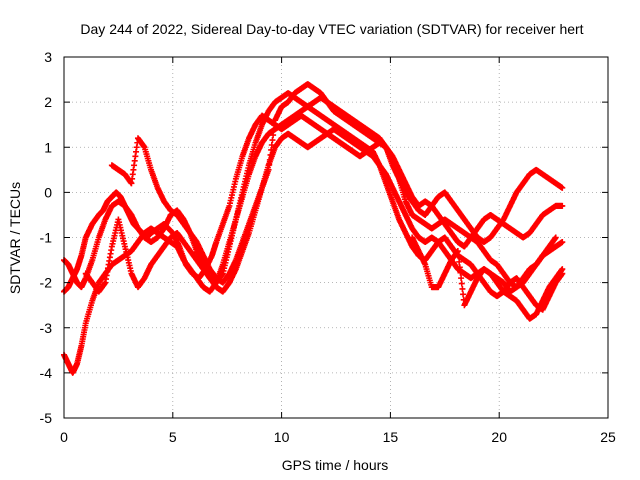 The image size is (640, 480). I want to click on y-tick-label: 0, so click(48, 192).